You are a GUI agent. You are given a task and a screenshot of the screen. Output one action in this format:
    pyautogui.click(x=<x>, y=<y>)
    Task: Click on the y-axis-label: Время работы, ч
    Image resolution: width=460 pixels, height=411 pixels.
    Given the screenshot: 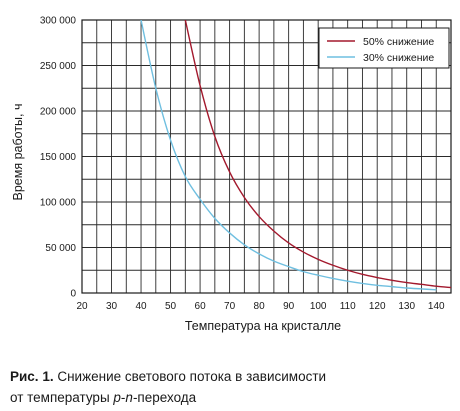 What is the action you would take?
    pyautogui.click(x=18, y=152)
    